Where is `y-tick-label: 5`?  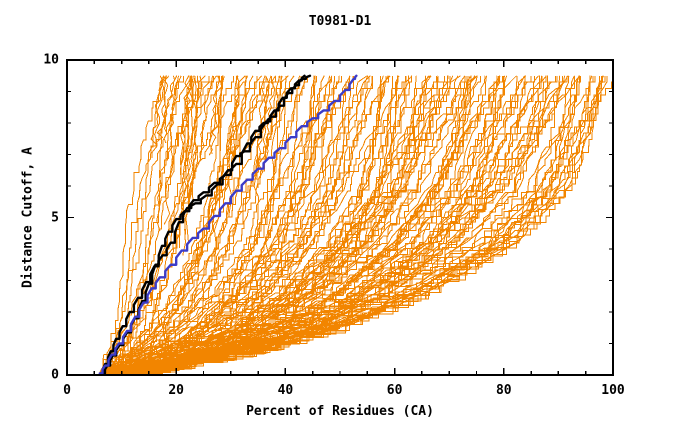 y-tick-label: 5 is located at coordinates (55, 217).